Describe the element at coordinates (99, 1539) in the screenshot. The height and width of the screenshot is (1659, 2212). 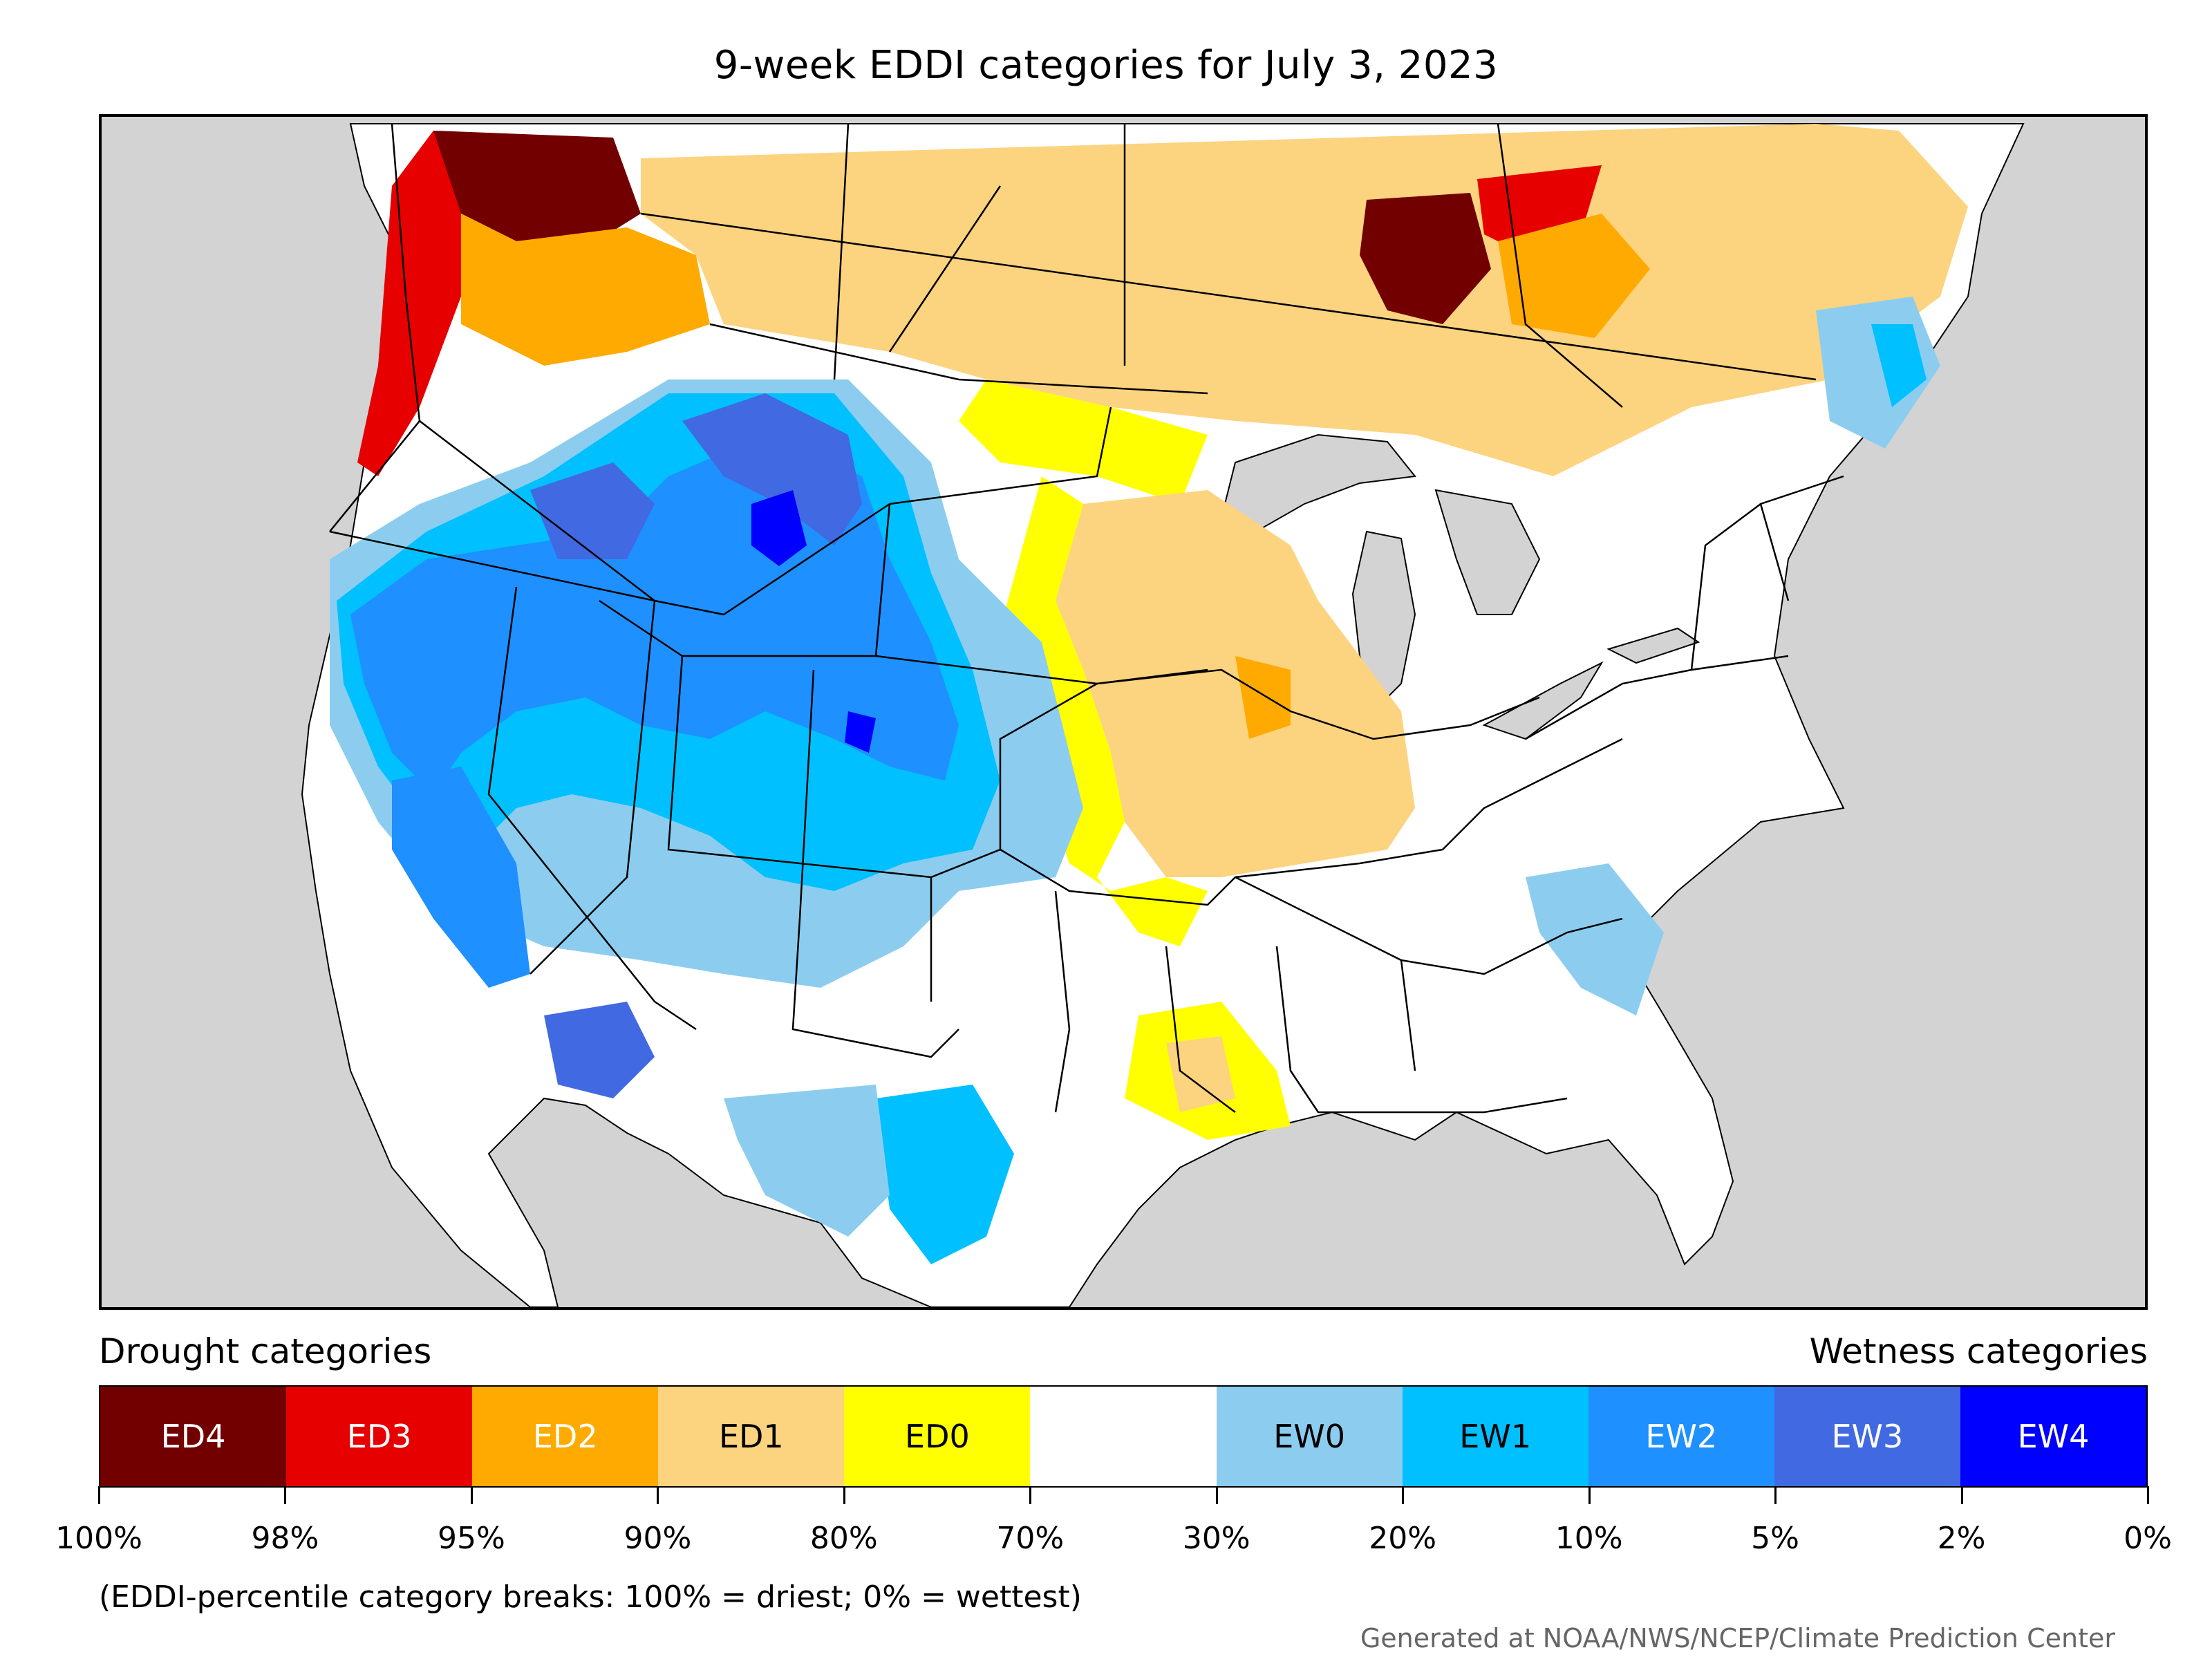
I see `legend-break-label: 100%` at that location.